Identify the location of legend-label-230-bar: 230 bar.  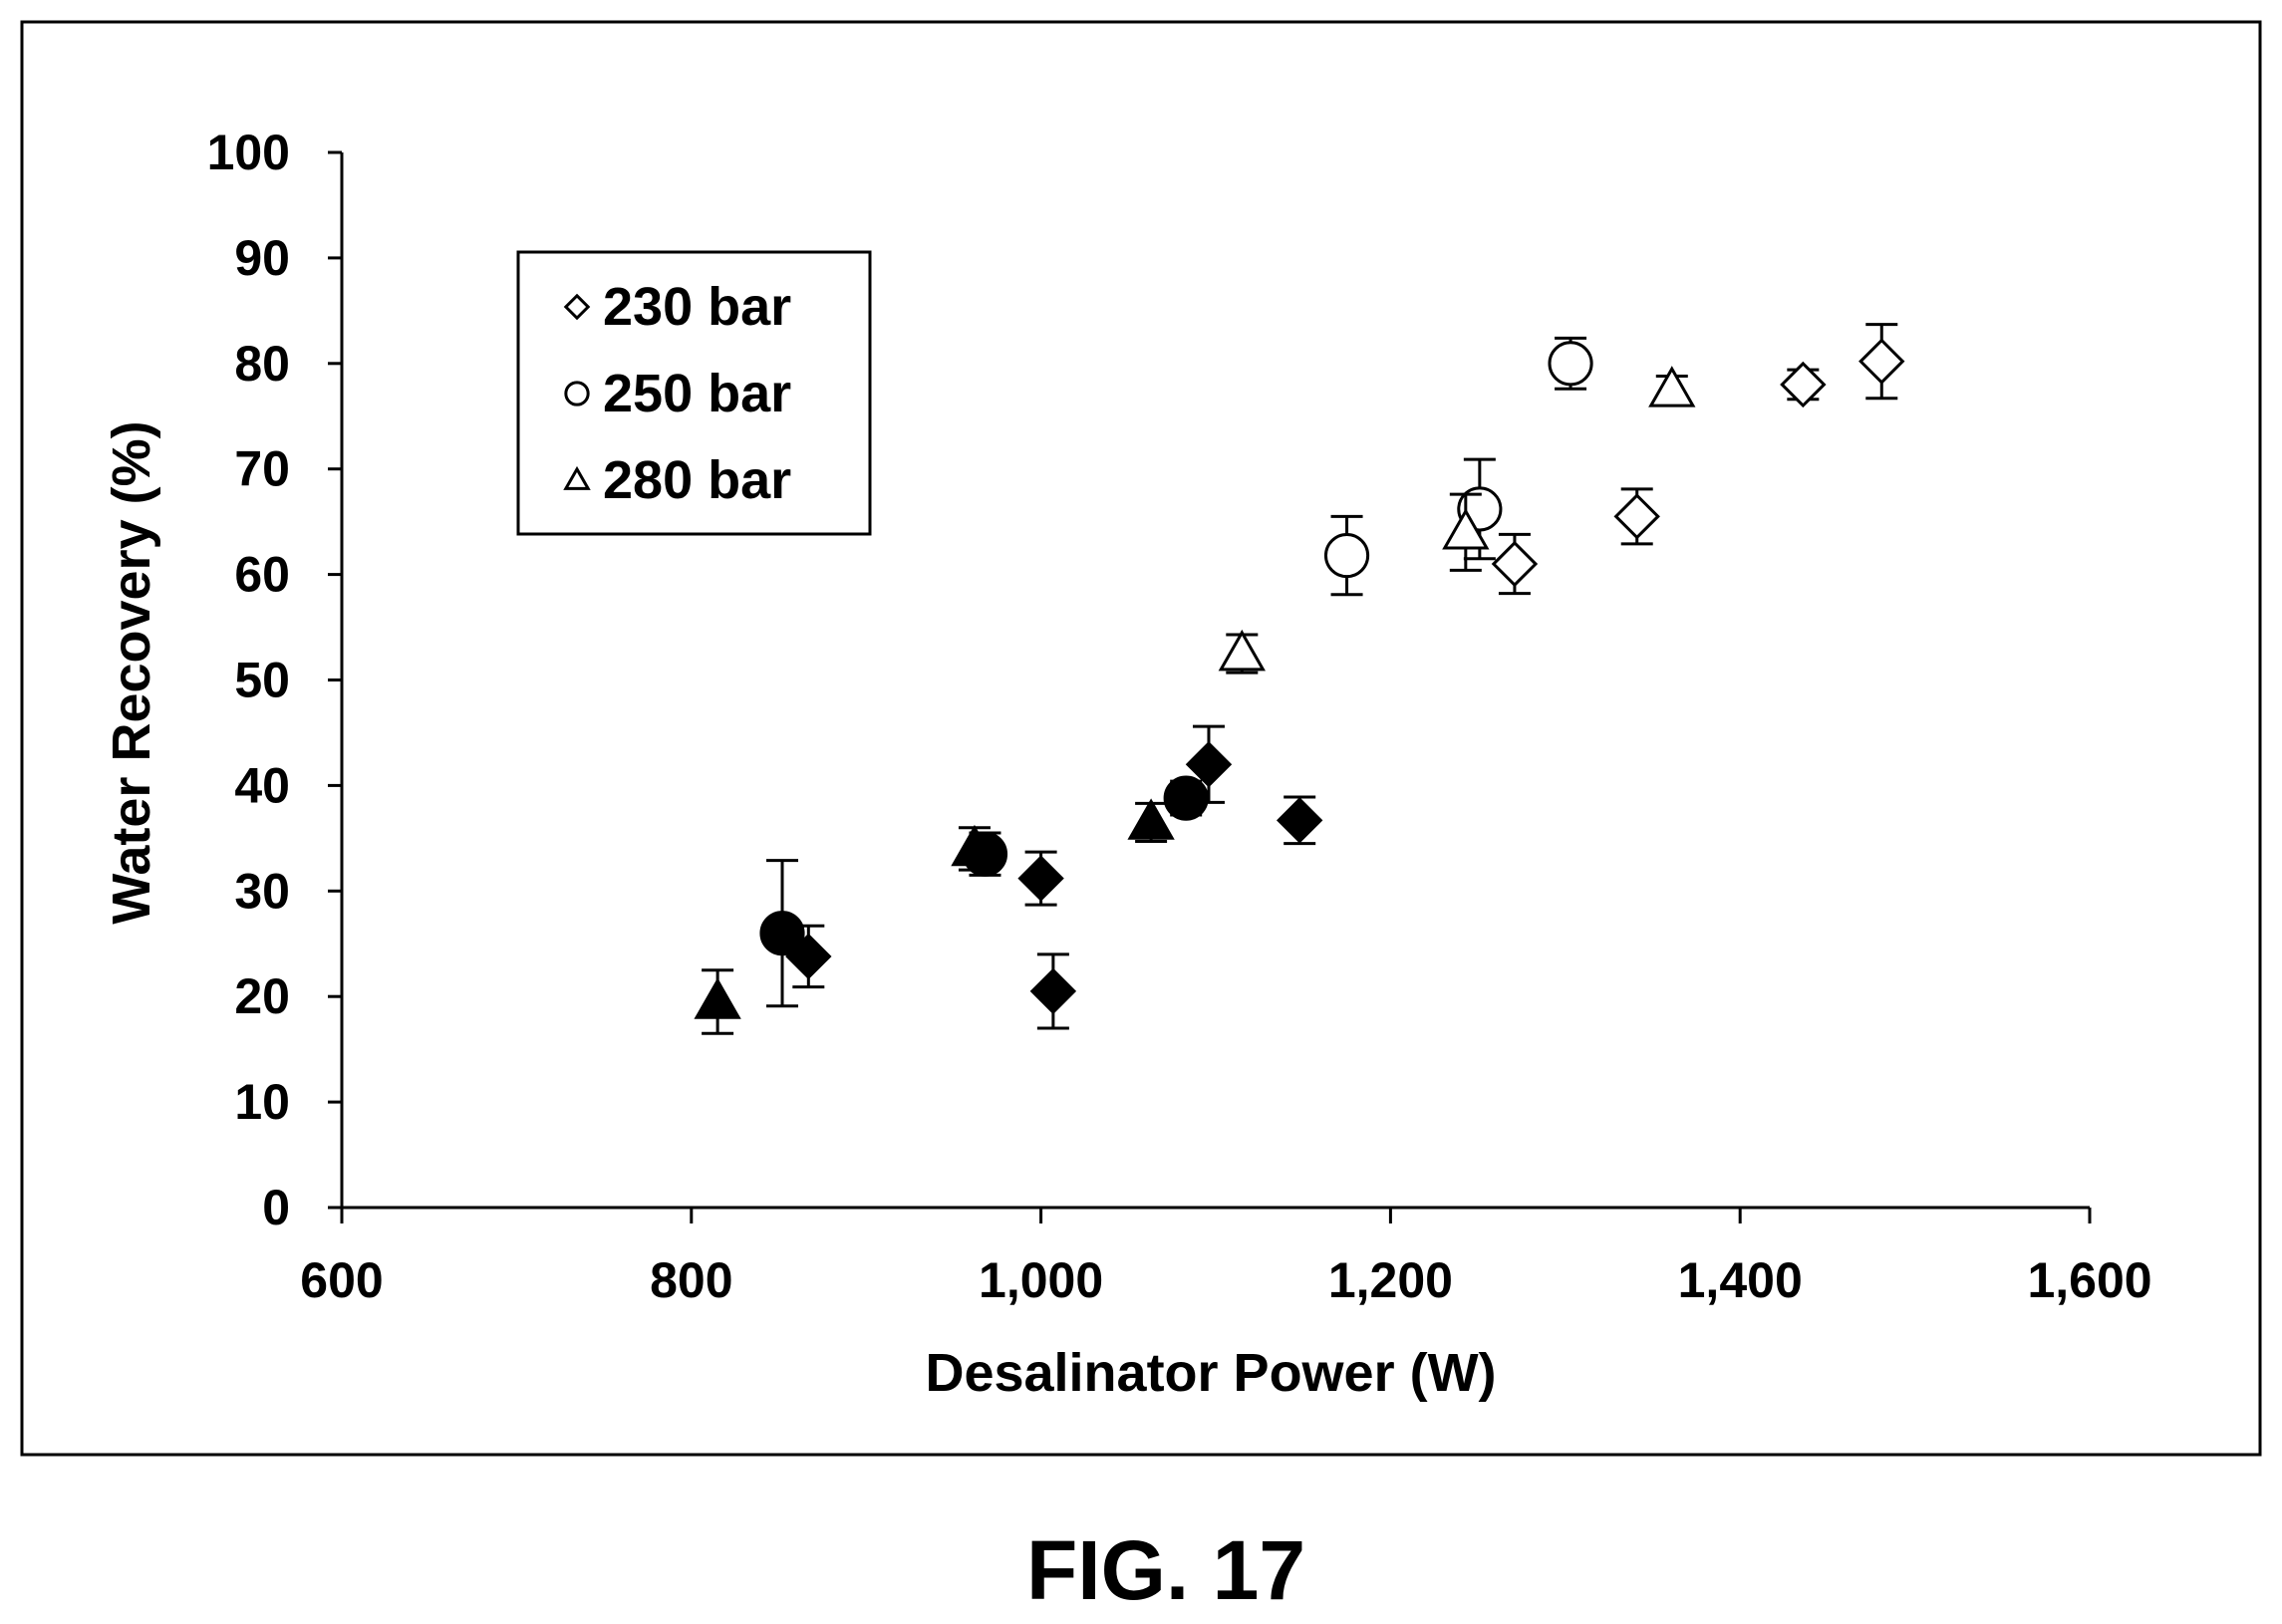
(697, 307).